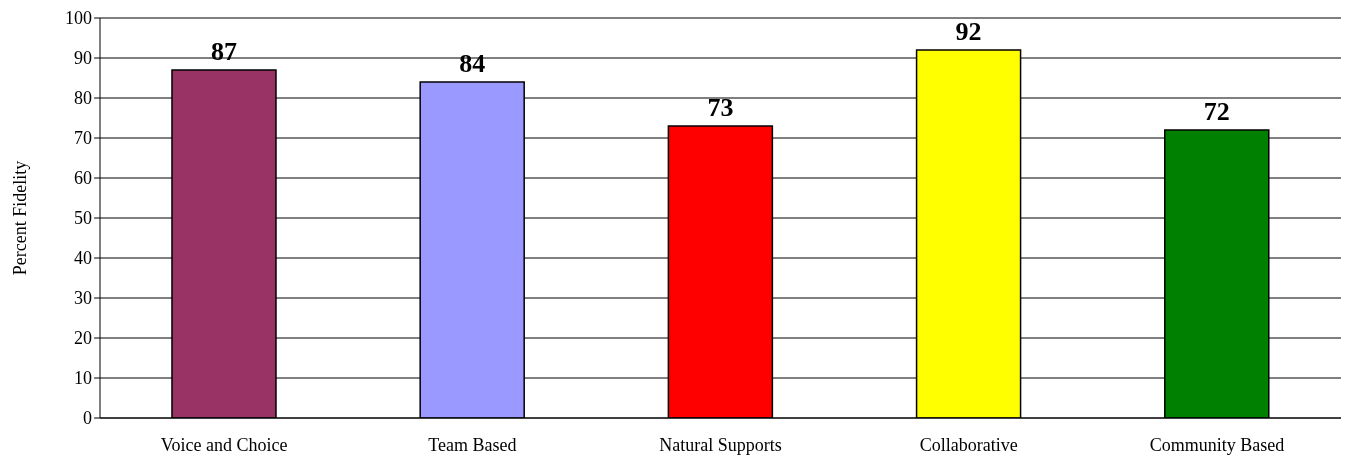 This screenshot has height=474, width=1353. What do you see at coordinates (1216, 111) in the screenshot?
I see `data-label: 72` at bounding box center [1216, 111].